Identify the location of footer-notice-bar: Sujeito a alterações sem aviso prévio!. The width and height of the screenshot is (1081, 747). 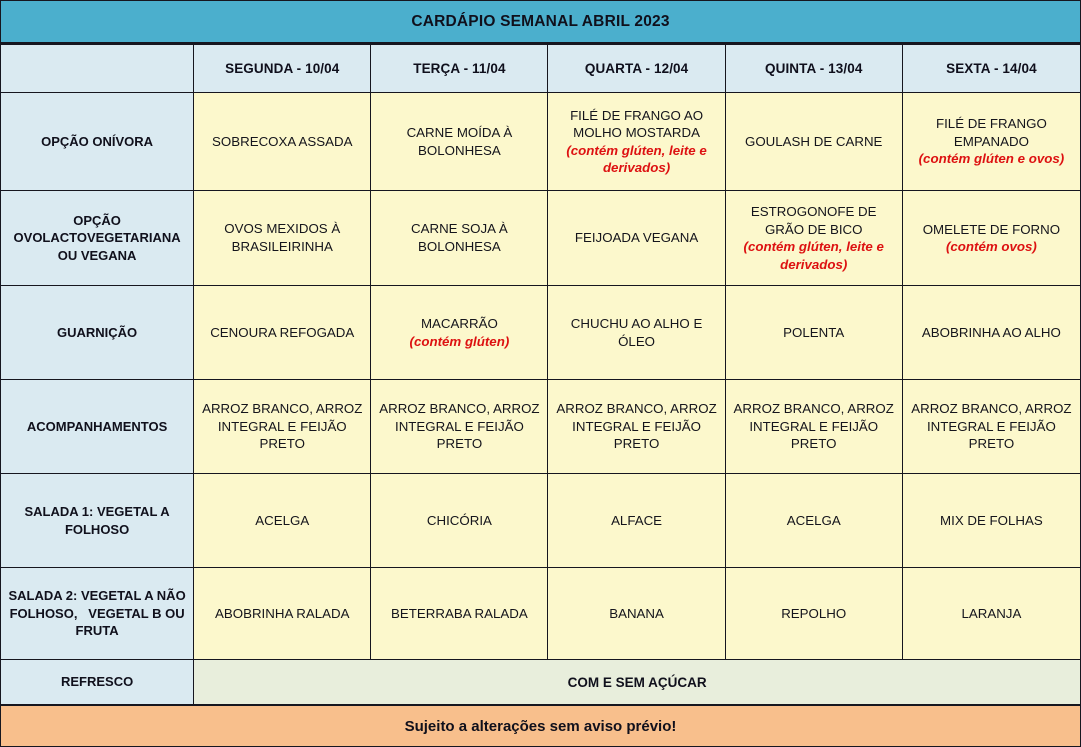
(540, 726).